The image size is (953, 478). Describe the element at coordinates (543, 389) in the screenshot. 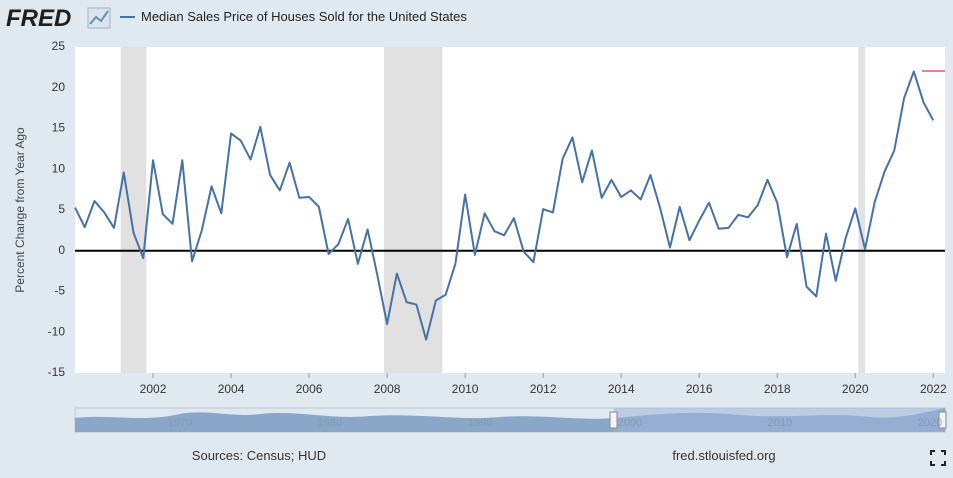

I see `x-tick-label: 2012` at that location.